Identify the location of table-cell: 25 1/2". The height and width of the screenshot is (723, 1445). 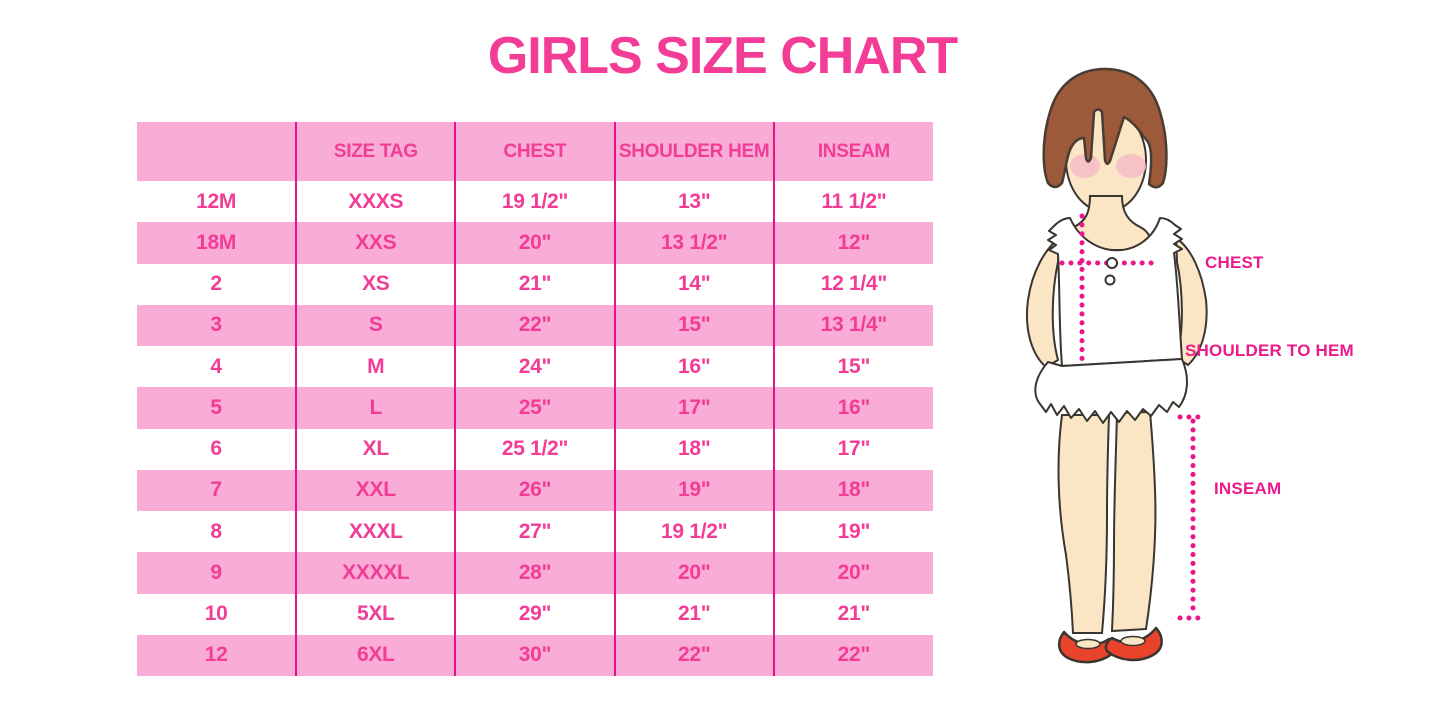
(534, 449).